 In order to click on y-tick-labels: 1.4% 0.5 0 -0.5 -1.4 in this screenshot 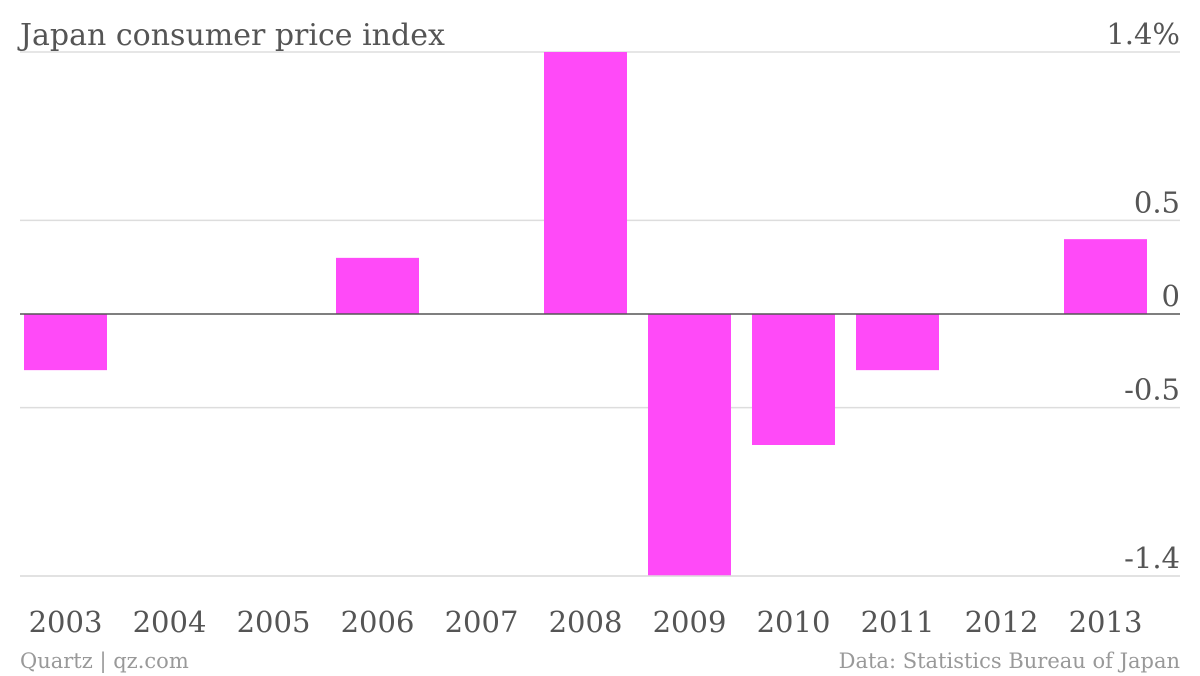, I will do `click(1143, 296)`.